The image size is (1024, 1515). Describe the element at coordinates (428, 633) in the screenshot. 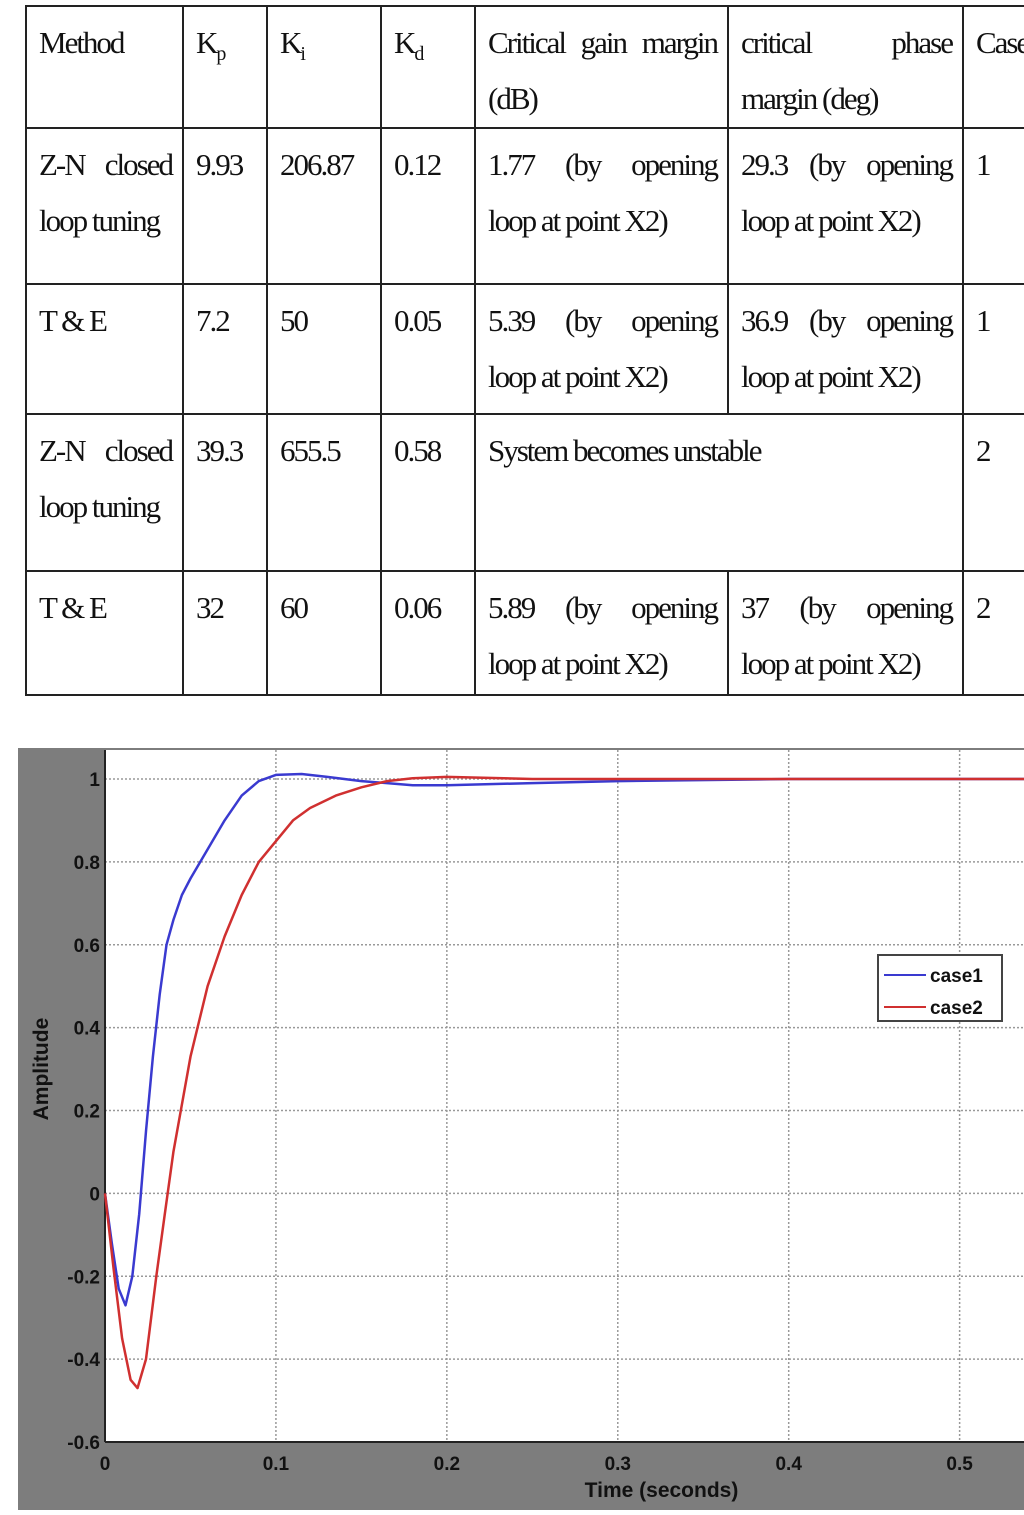

I see `cell-kd: 0.06` at that location.